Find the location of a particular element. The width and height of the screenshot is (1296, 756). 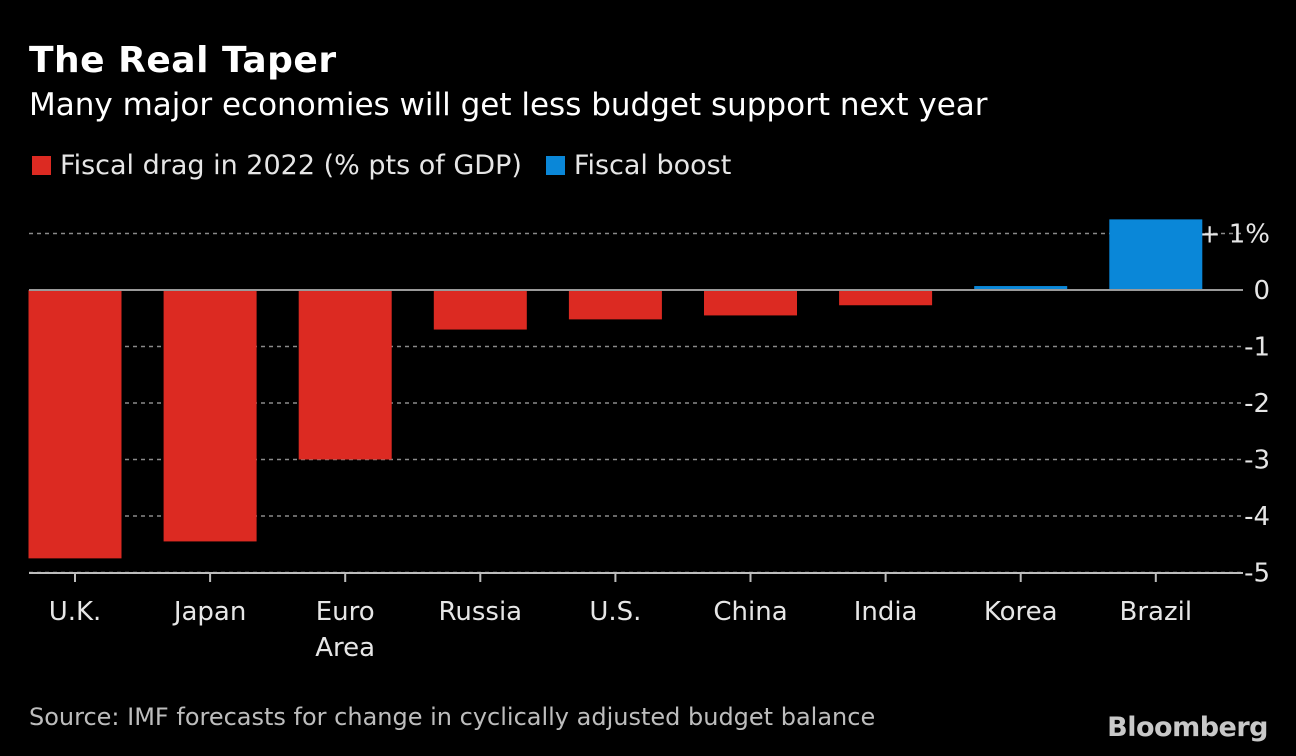

x-tick-label: China is located at coordinates (750, 612).